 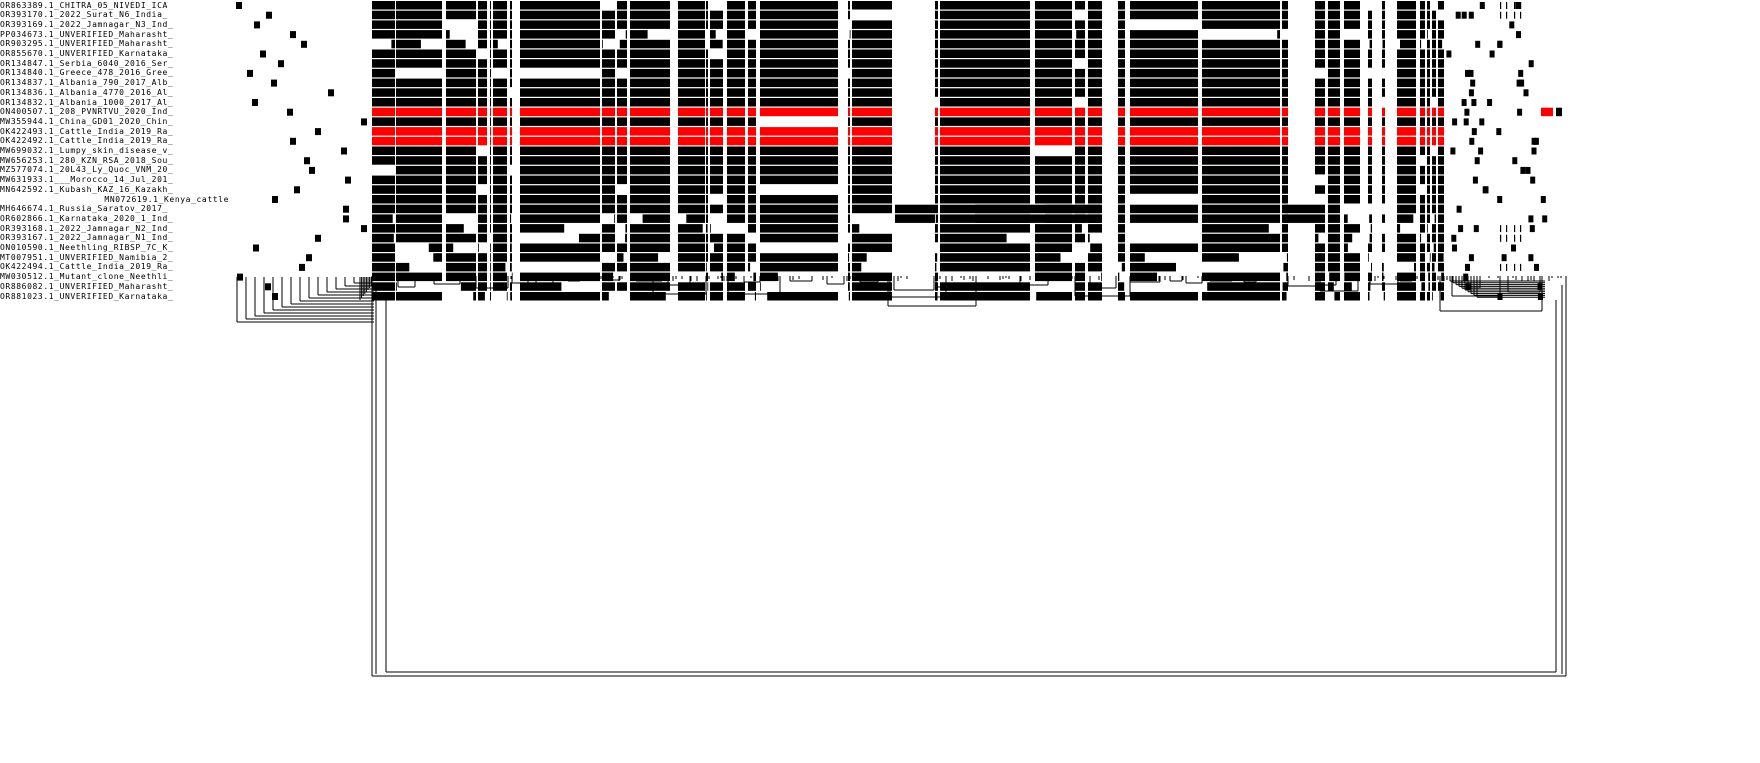 I want to click on sequence-label: MN642592.1_Kubash_KAZ_16_Kazakh_, so click(x=87, y=189).